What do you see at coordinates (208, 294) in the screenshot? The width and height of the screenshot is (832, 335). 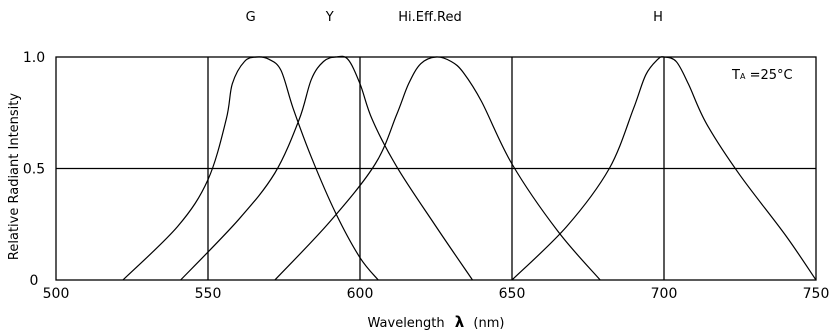 I see `x-tick-label: 550` at bounding box center [208, 294].